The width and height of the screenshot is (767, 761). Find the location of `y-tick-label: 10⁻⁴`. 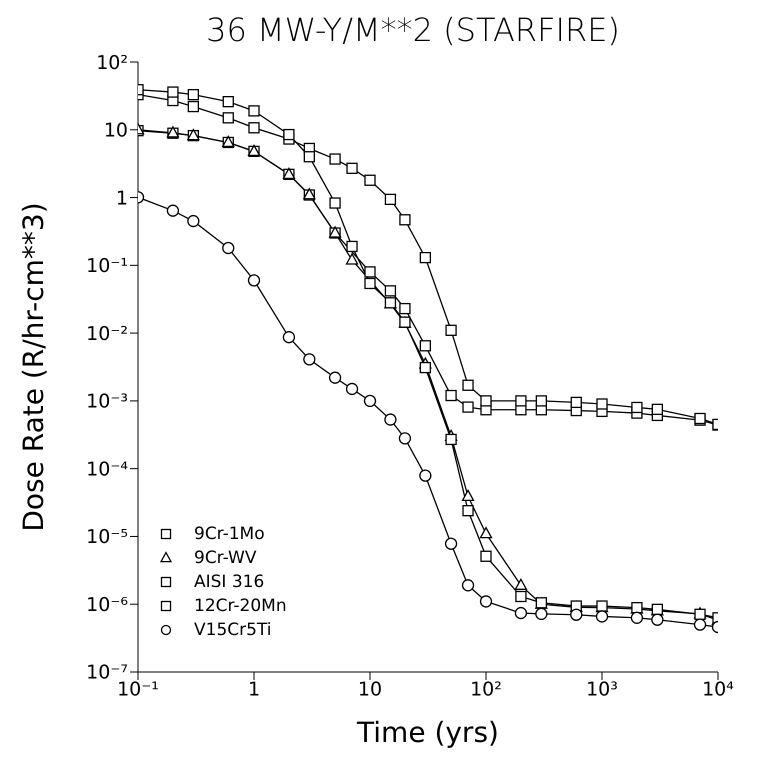

y-tick-label: 10⁻⁴ is located at coordinates (107, 469).